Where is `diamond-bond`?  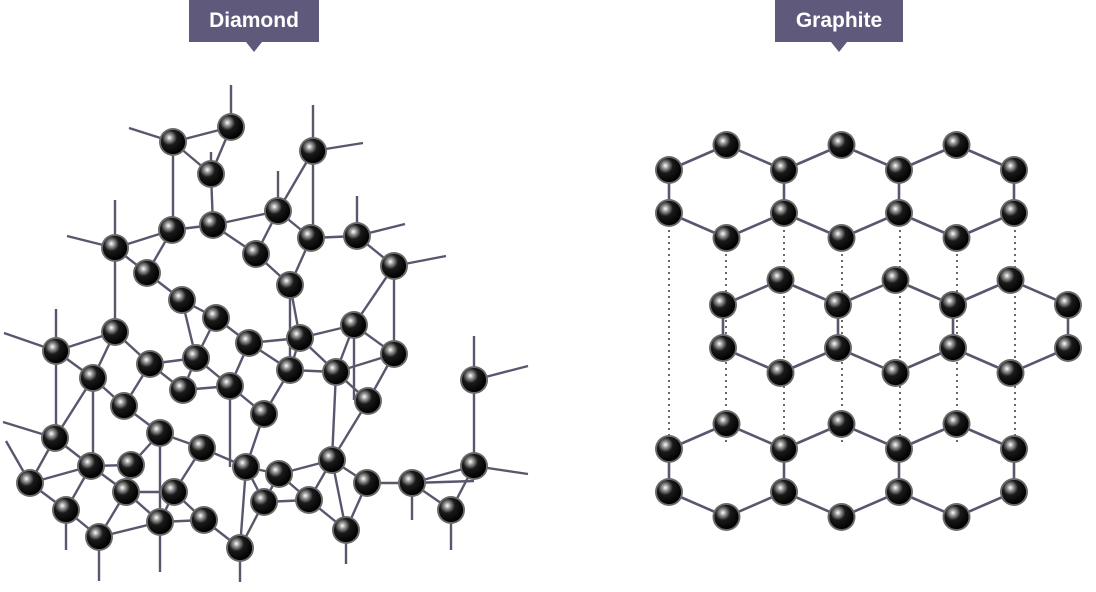 diamond-bond is located at coordinates (334, 416).